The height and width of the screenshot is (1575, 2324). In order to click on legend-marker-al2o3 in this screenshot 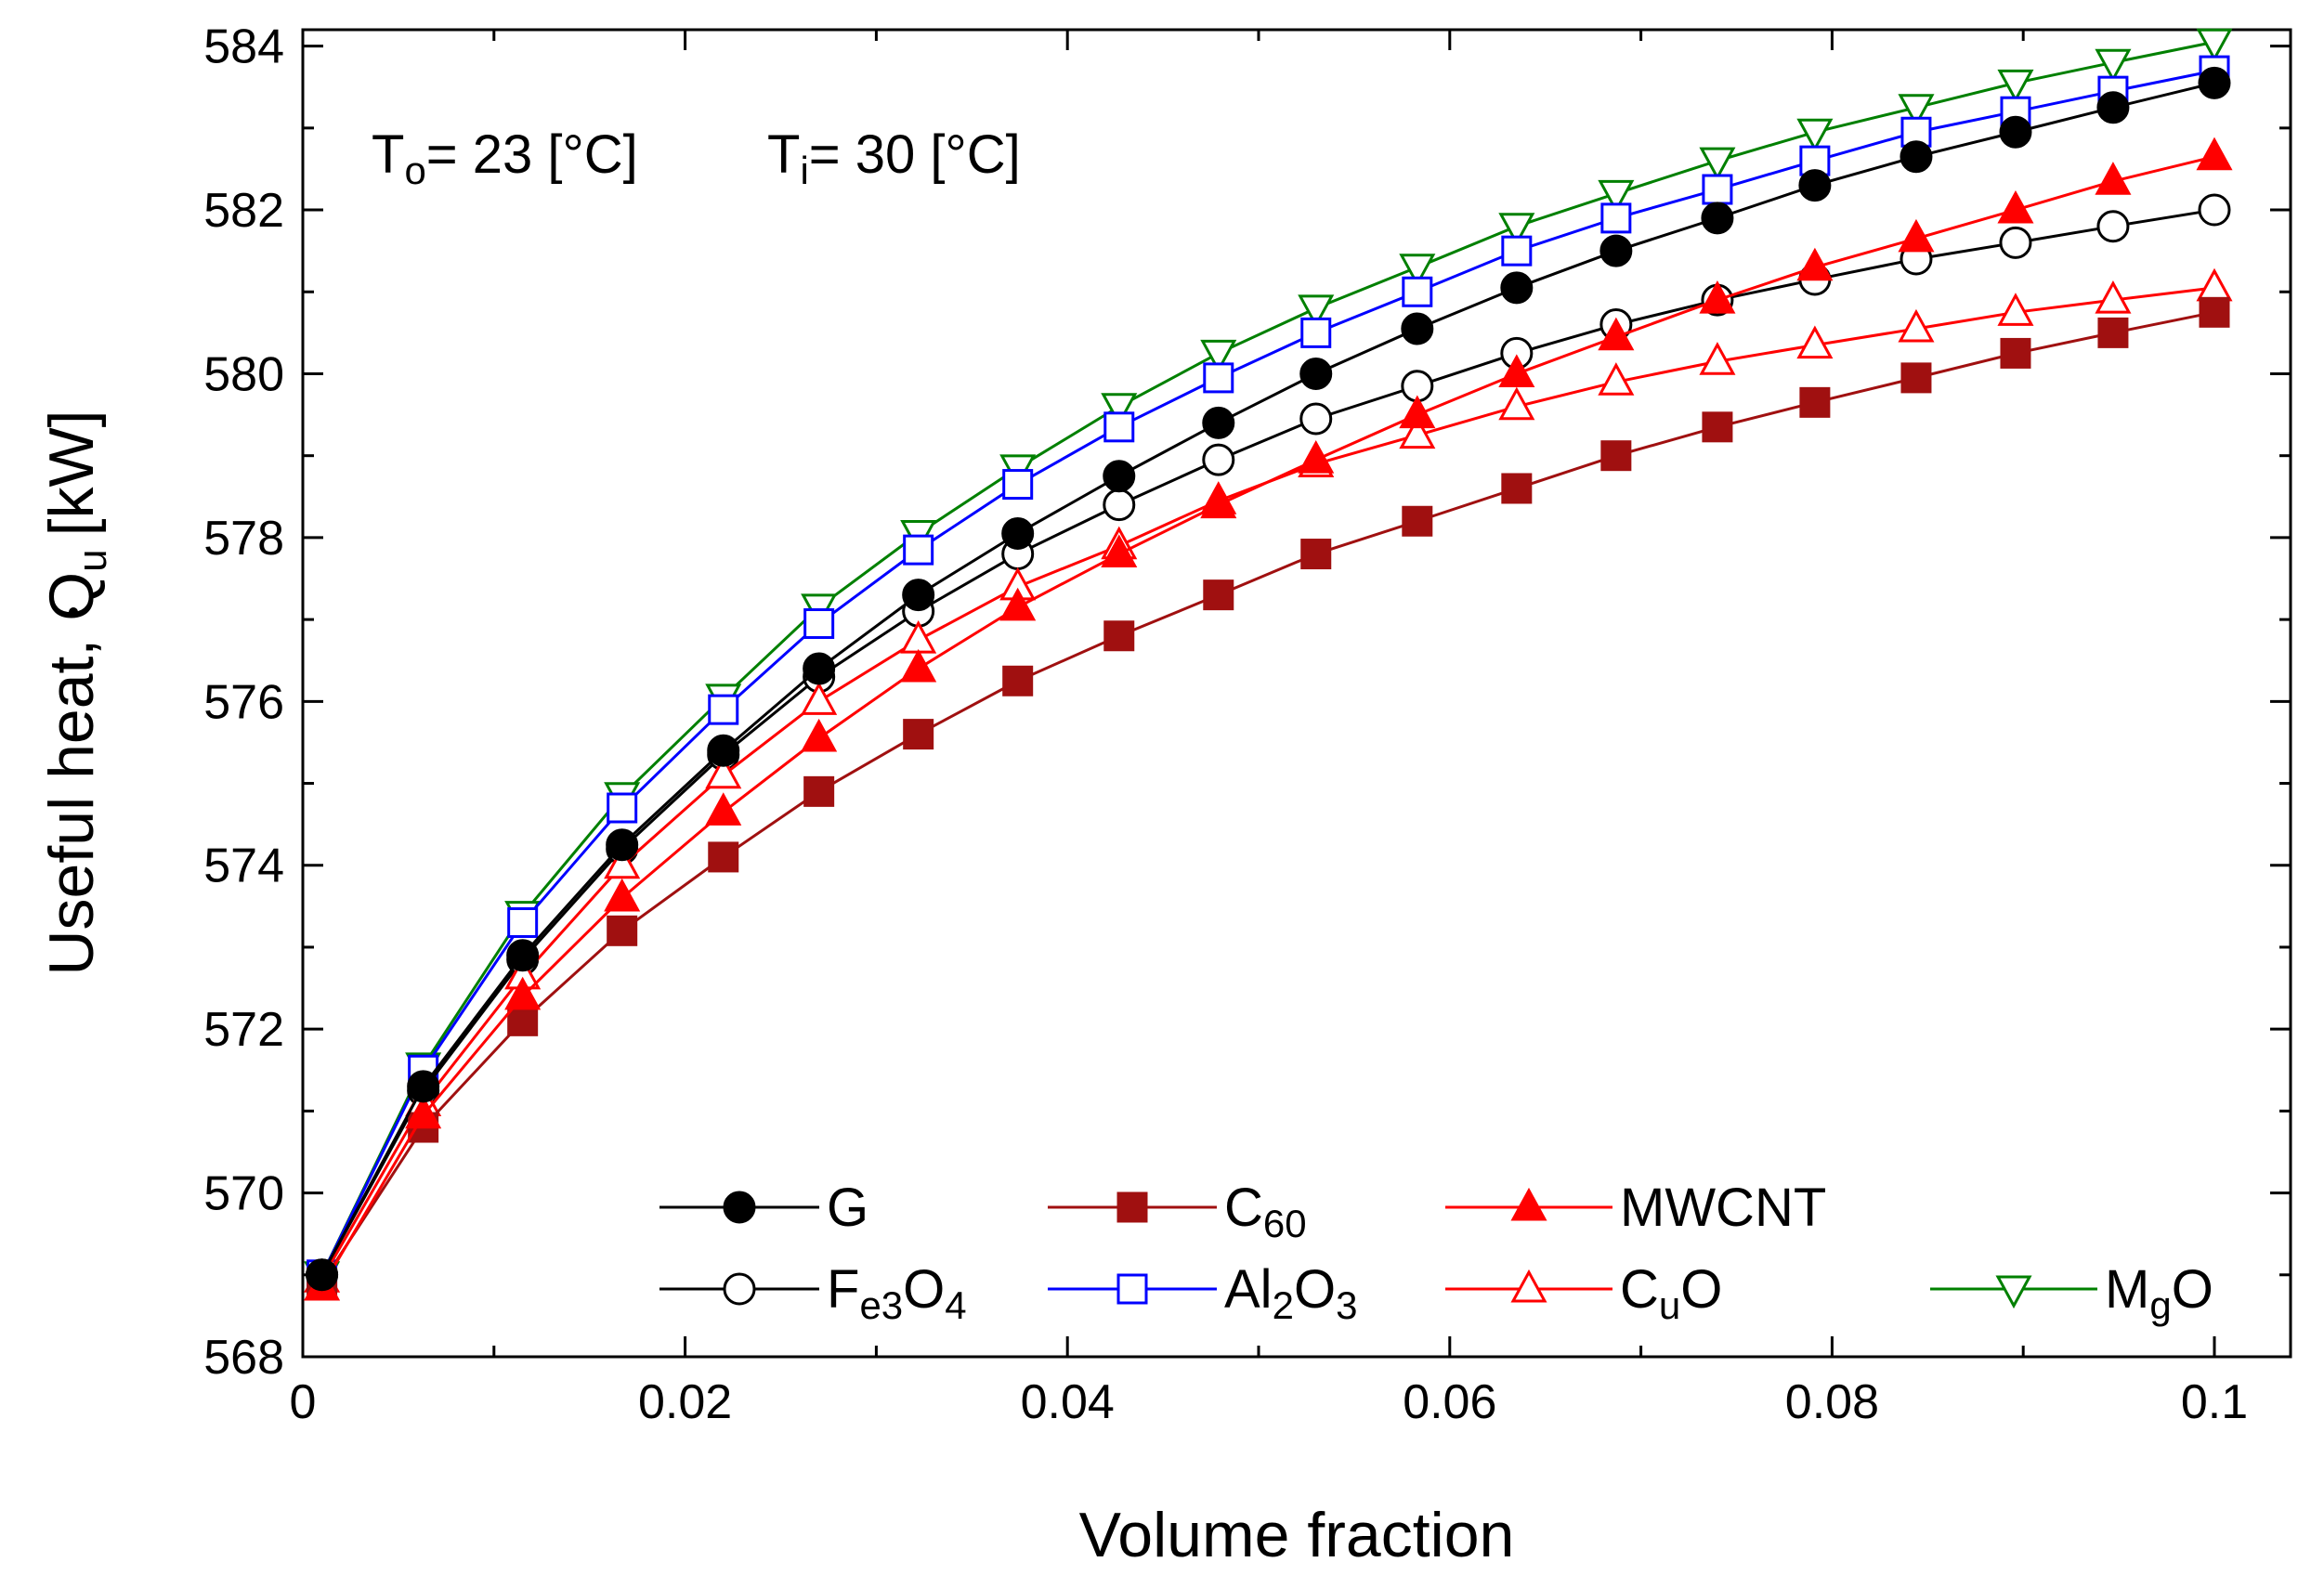, I will do `click(1132, 1289)`.